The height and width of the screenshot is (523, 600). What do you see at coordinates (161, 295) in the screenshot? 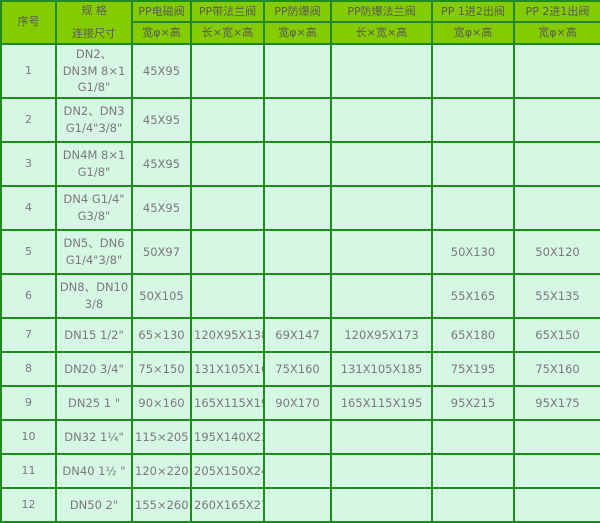
I see `cell-solenoid: 50X105` at bounding box center [161, 295].